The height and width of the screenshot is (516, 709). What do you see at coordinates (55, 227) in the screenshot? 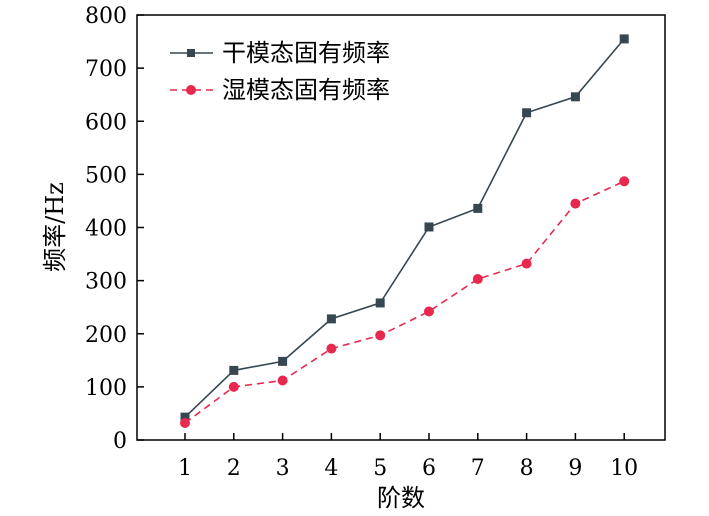
I see `y-axis-label: 频率/Hz` at bounding box center [55, 227].